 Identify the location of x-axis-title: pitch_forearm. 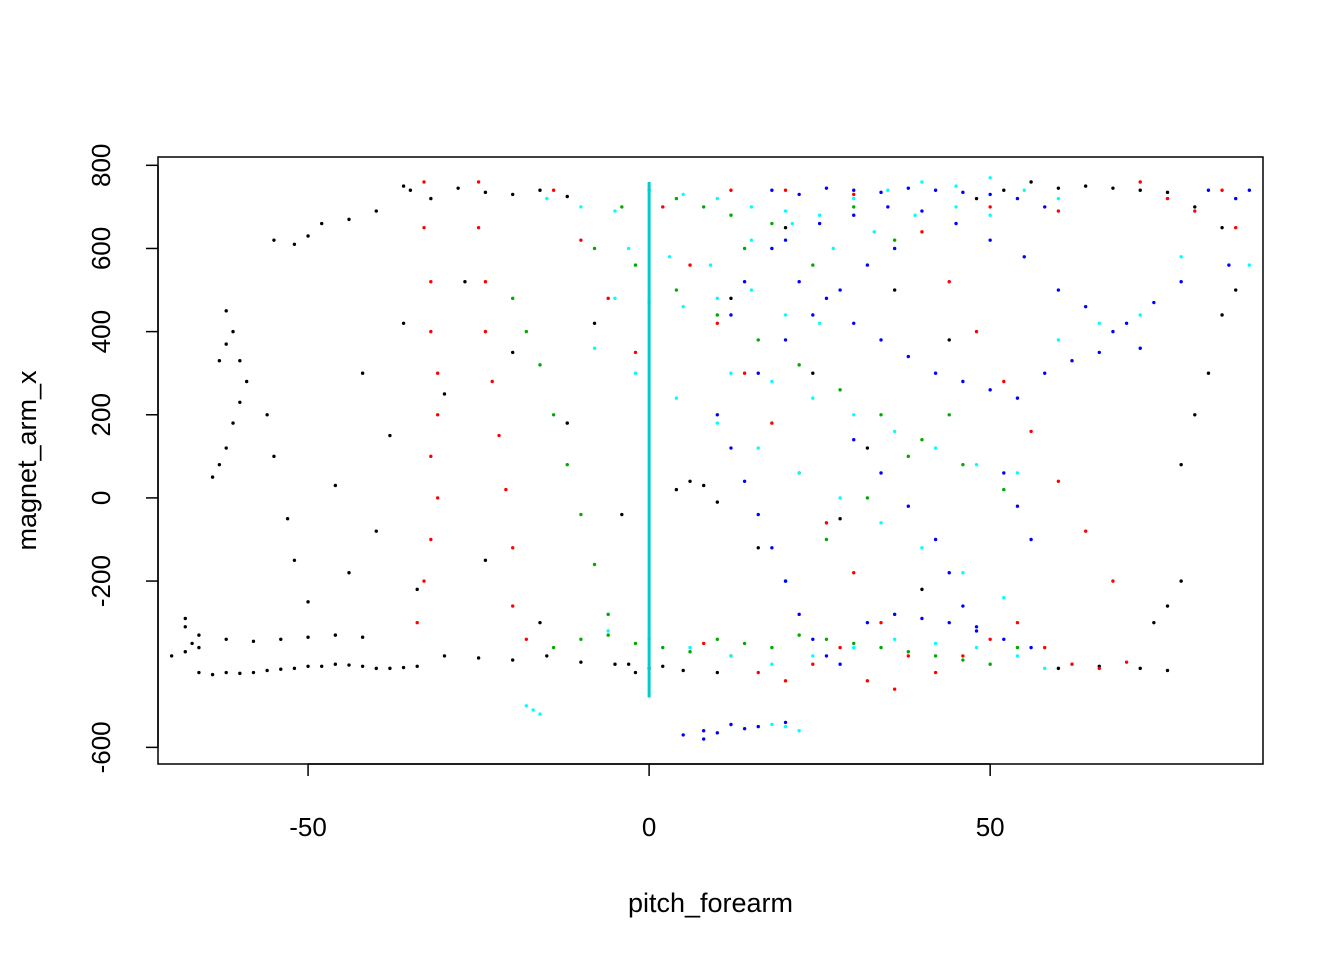
(710, 903).